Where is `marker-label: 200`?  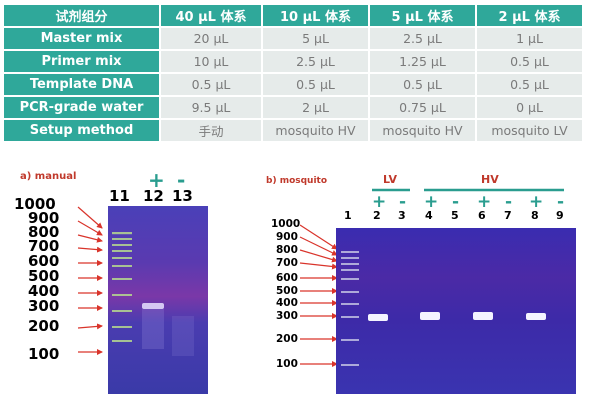 marker-label: 200 is located at coordinates (287, 339).